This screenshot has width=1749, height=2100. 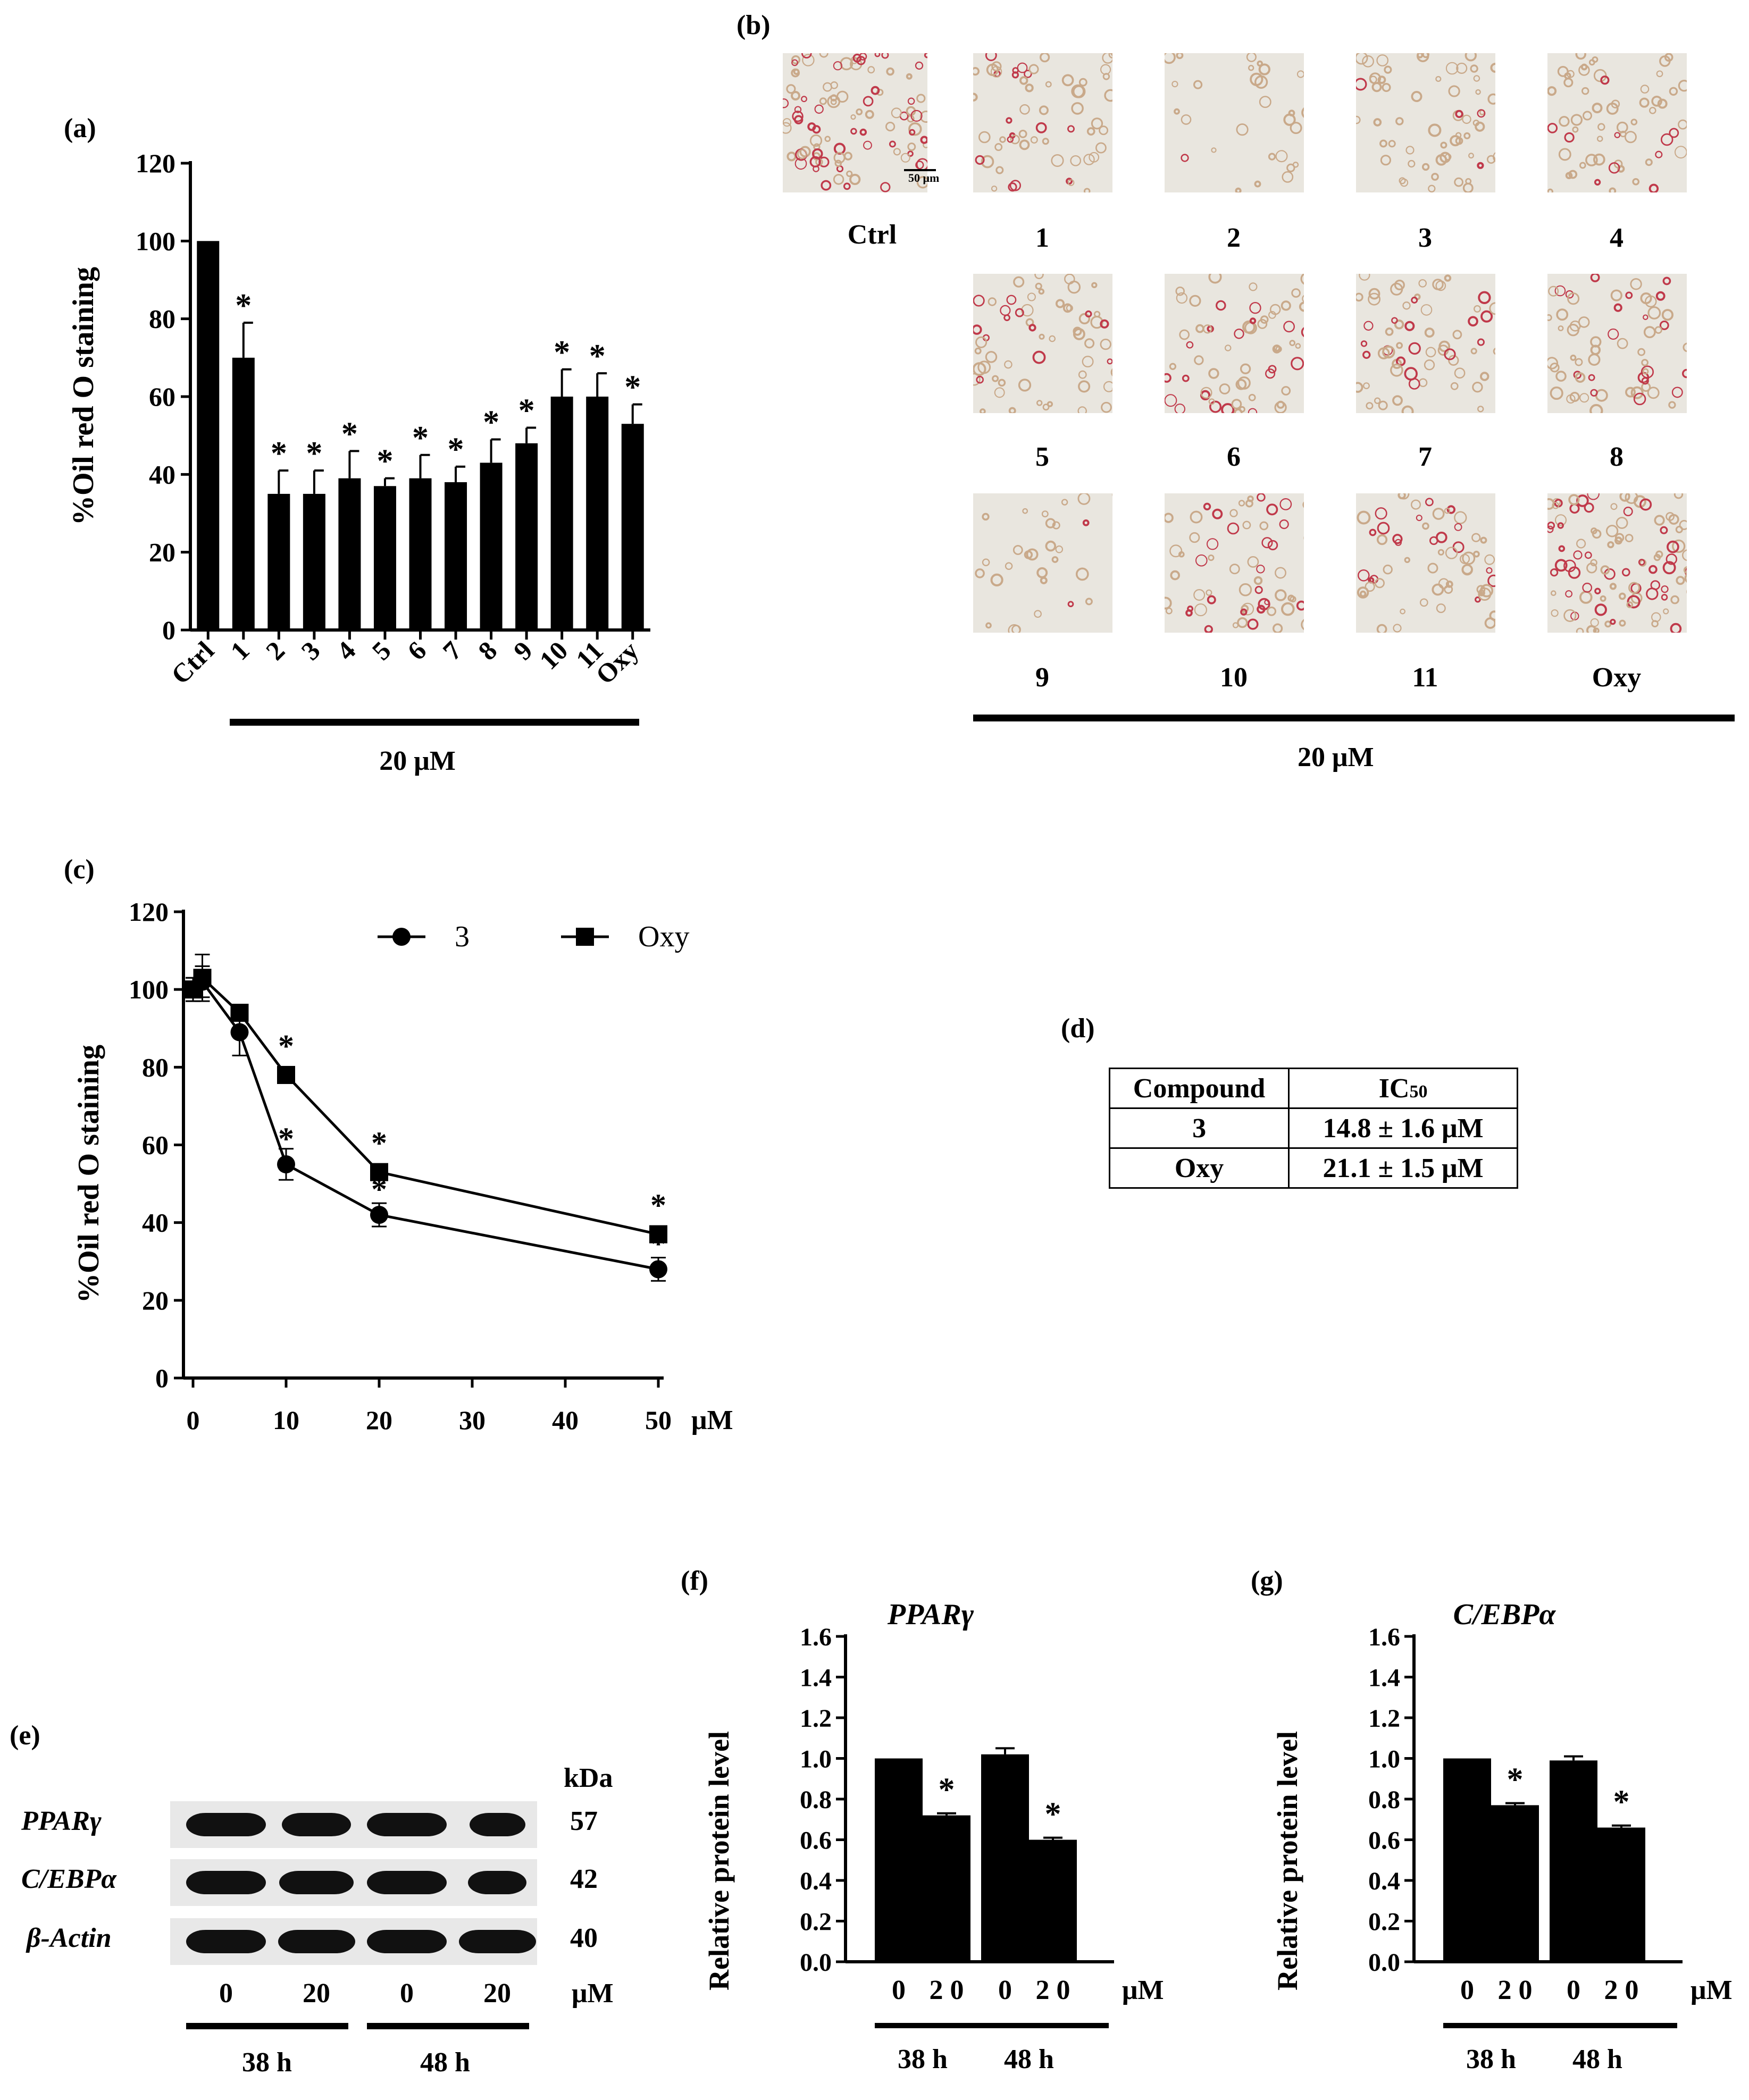 I want to click on micrograph-label: 9, so click(x=1042, y=677).